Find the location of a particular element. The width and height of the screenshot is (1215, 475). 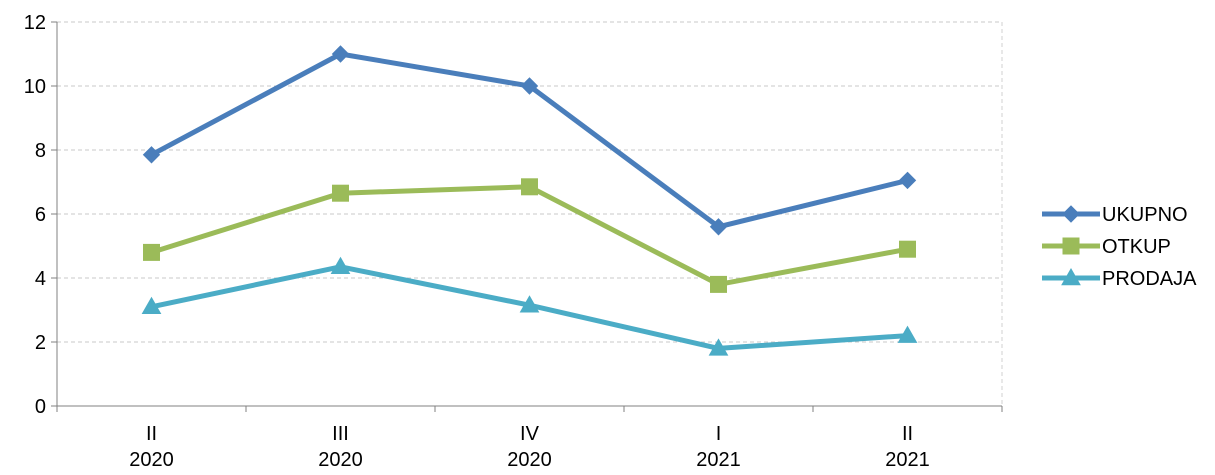

legend-item: OTKUP is located at coordinates (1106, 247).